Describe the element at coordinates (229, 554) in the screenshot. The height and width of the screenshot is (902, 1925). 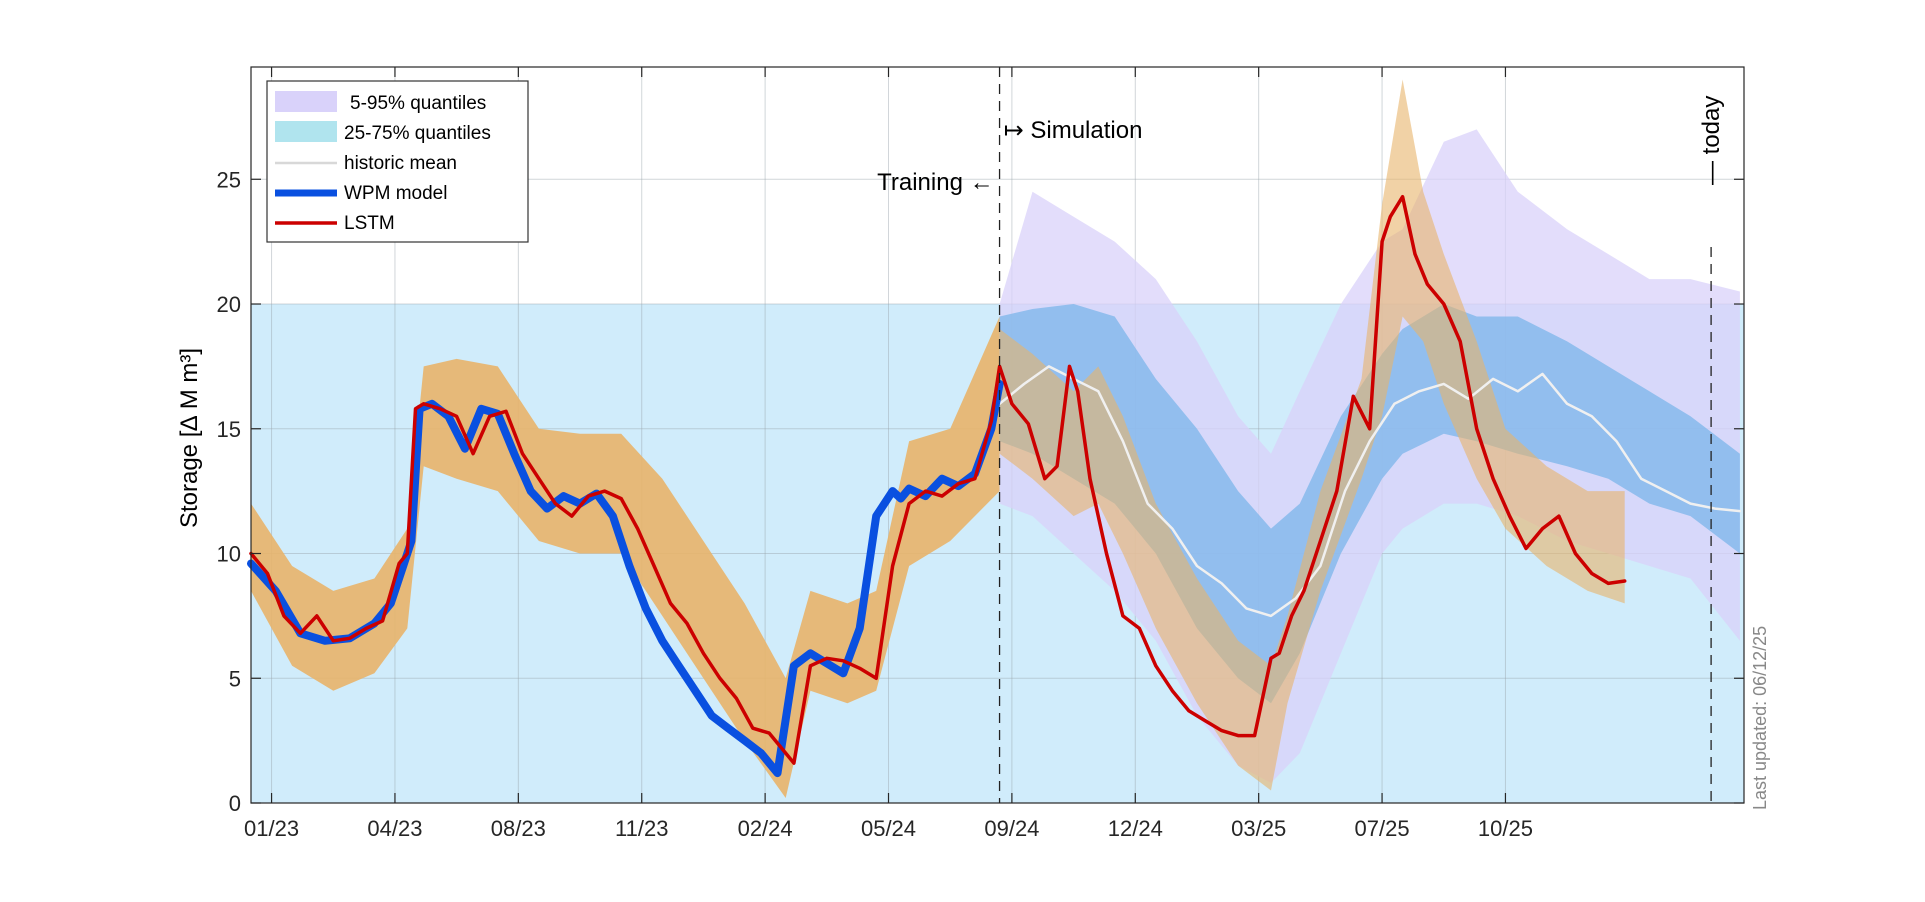
I see `y-tick-label: 10` at that location.